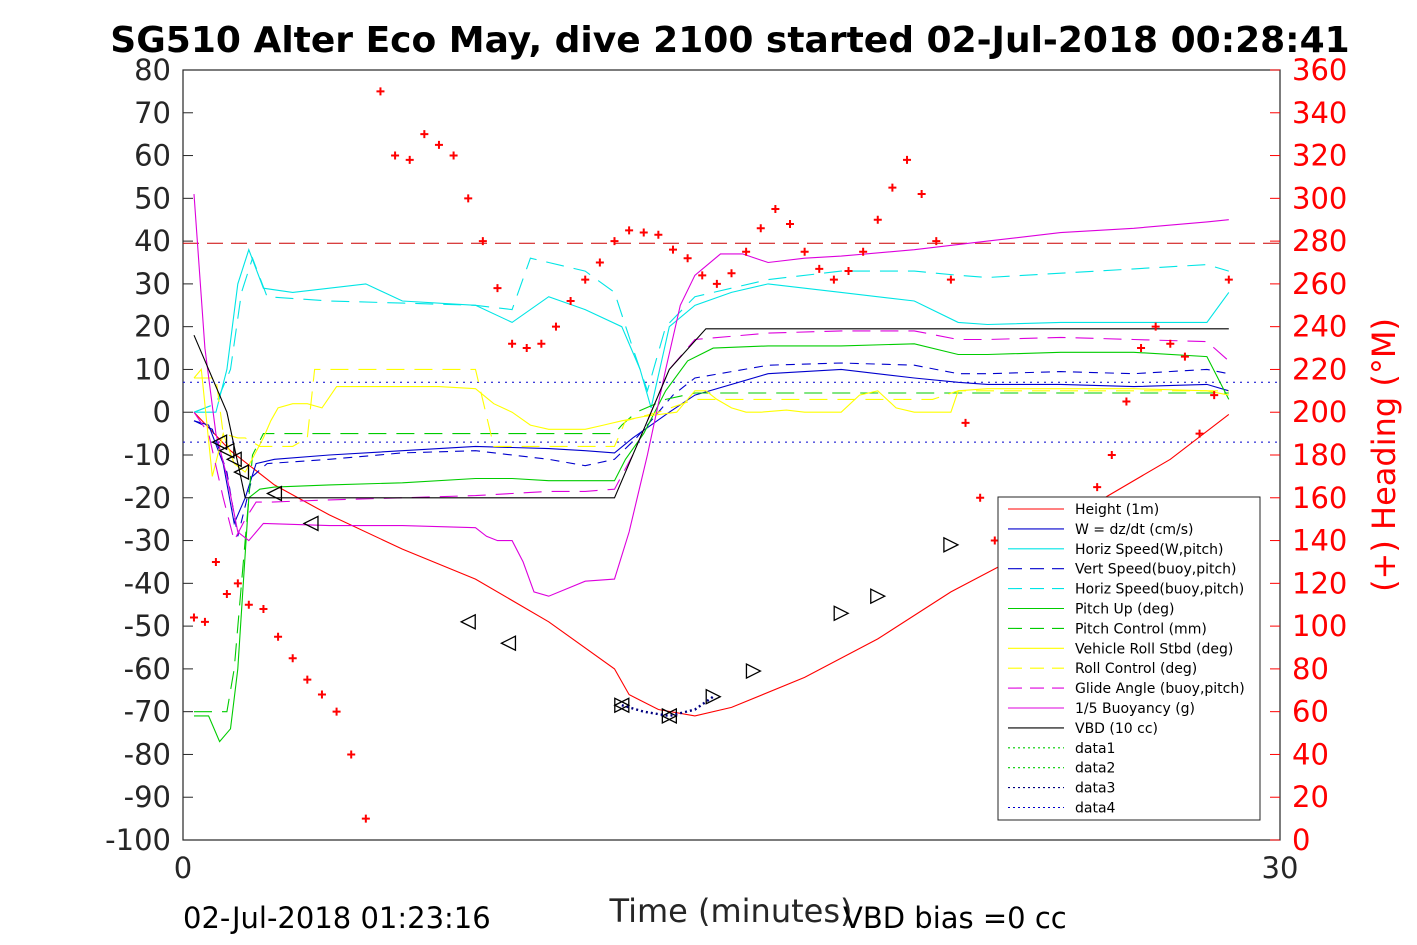 This screenshot has height=945, width=1417. What do you see at coordinates (1149, 550) in the screenshot?
I see `legend-entry: Horiz Speed(W,pitch)` at bounding box center [1149, 550].